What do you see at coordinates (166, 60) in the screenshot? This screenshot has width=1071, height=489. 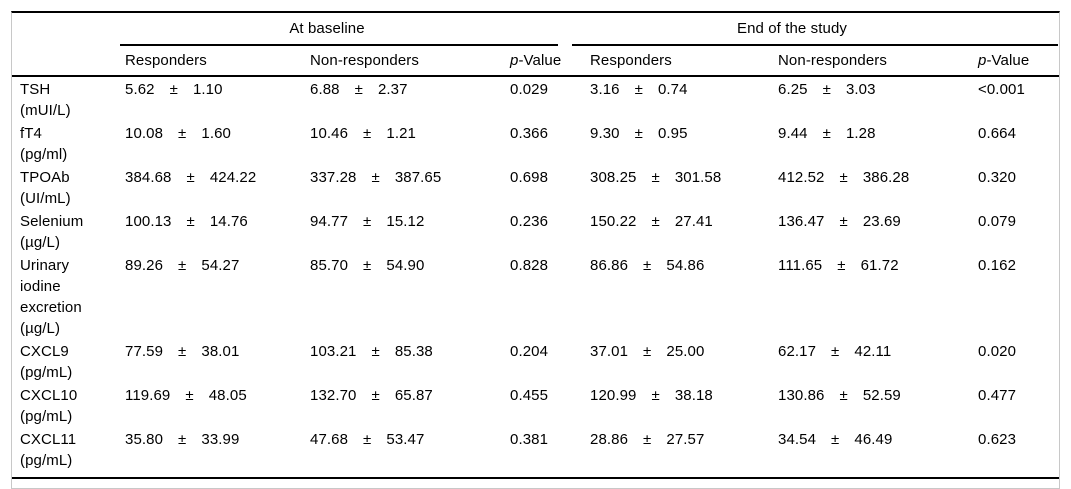 I see `col-header-baseline-responders: Responders` at bounding box center [166, 60].